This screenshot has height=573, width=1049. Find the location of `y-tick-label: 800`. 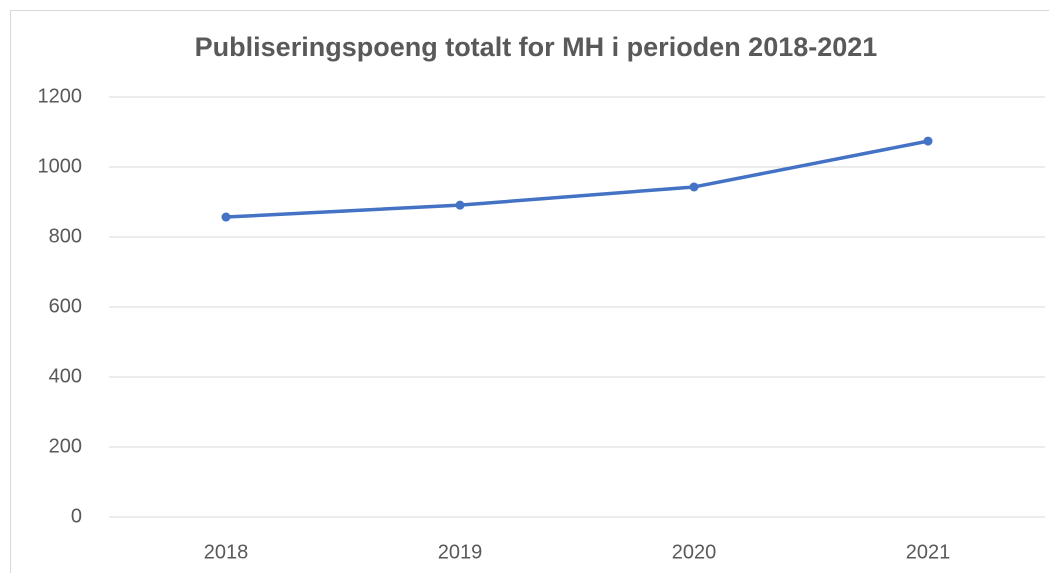

y-tick-label: 800 is located at coordinates (65, 236).